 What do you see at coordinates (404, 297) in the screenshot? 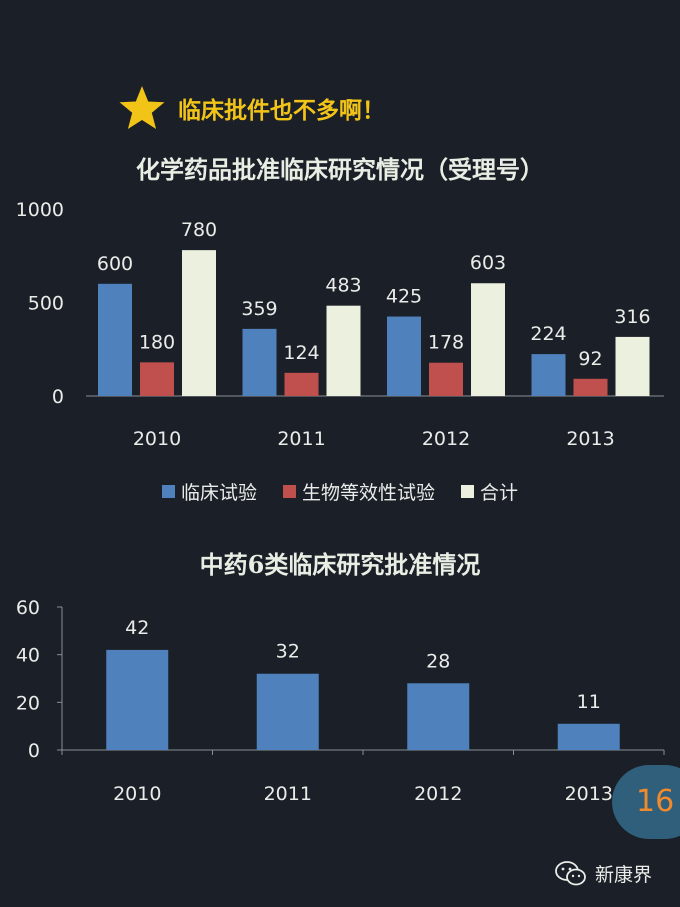
I see `data-label: 425` at bounding box center [404, 297].